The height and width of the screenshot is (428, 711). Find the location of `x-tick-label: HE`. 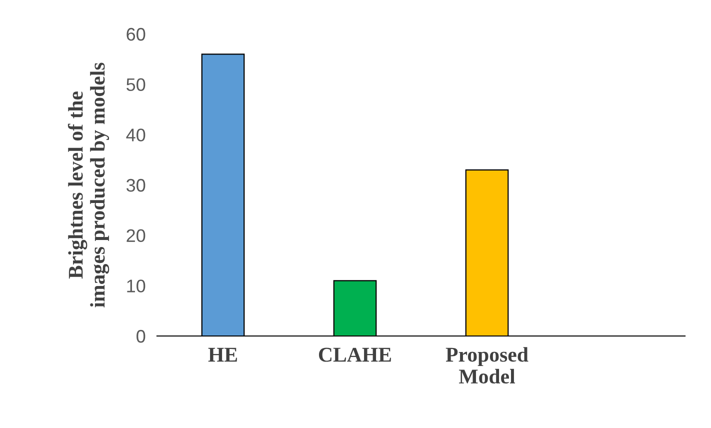

x-tick-label: HE is located at coordinates (222, 355).